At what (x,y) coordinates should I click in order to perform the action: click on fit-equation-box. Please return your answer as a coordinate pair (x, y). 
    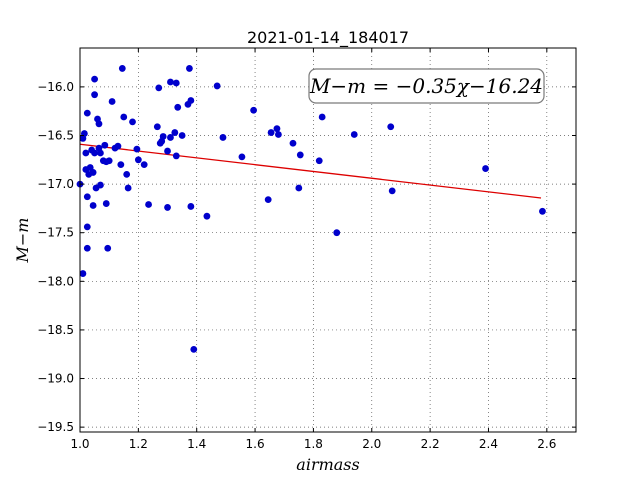
    Looking at the image, I should click on (426, 86).